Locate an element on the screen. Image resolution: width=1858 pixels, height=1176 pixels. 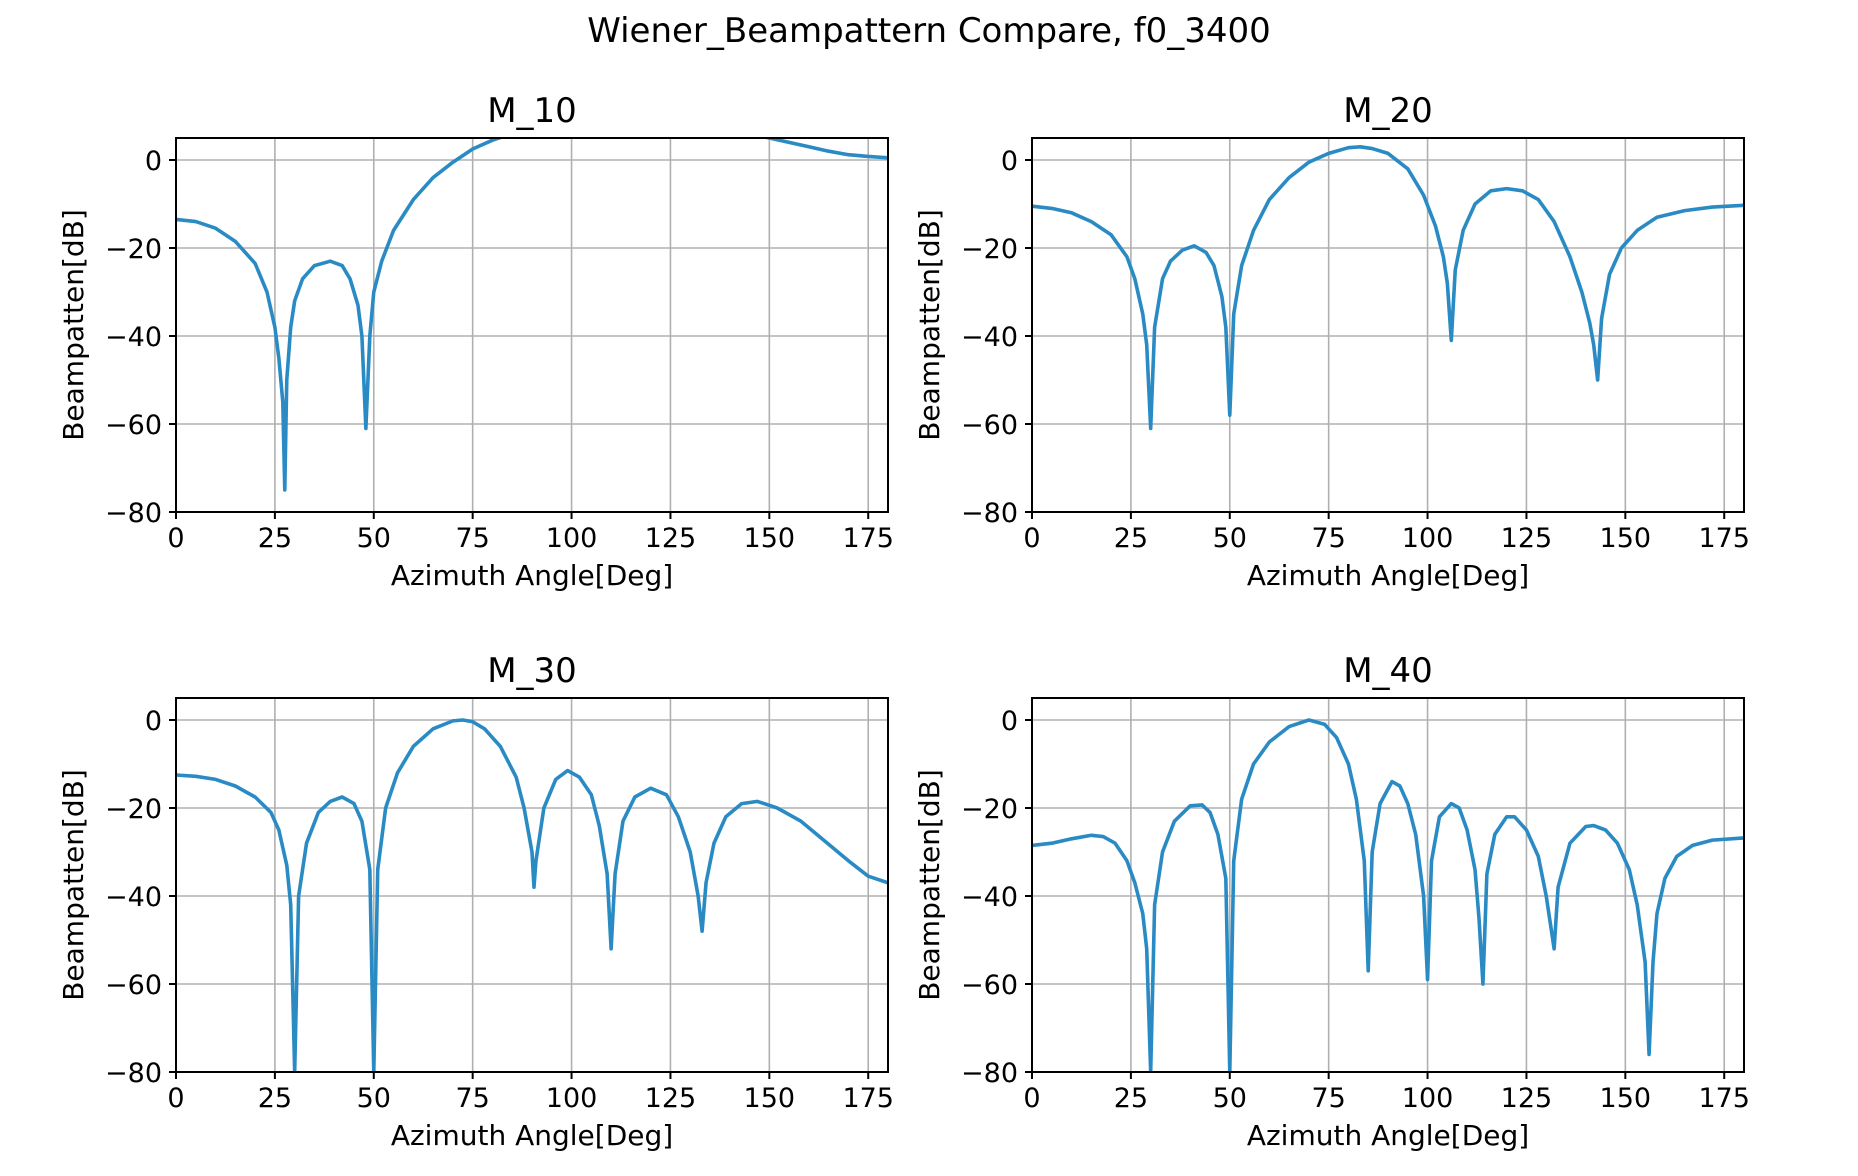
subplot-title: M_30 is located at coordinates (532, 671).